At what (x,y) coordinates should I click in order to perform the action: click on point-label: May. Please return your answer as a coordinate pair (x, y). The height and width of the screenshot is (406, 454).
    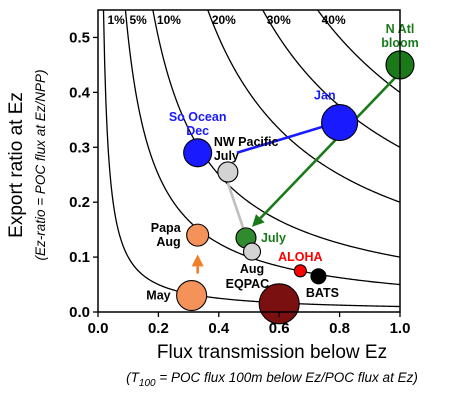
    Looking at the image, I should click on (158, 296).